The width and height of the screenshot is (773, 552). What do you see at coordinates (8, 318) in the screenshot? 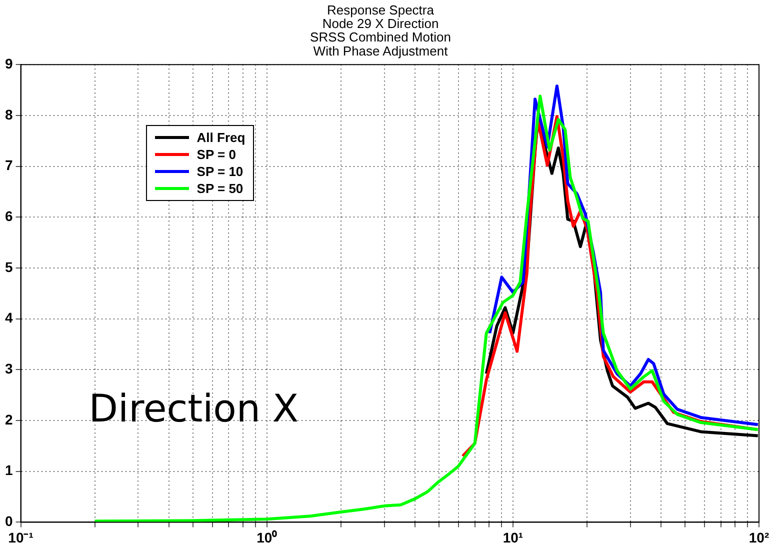
I see `y-tick-label: 4` at bounding box center [8, 318].